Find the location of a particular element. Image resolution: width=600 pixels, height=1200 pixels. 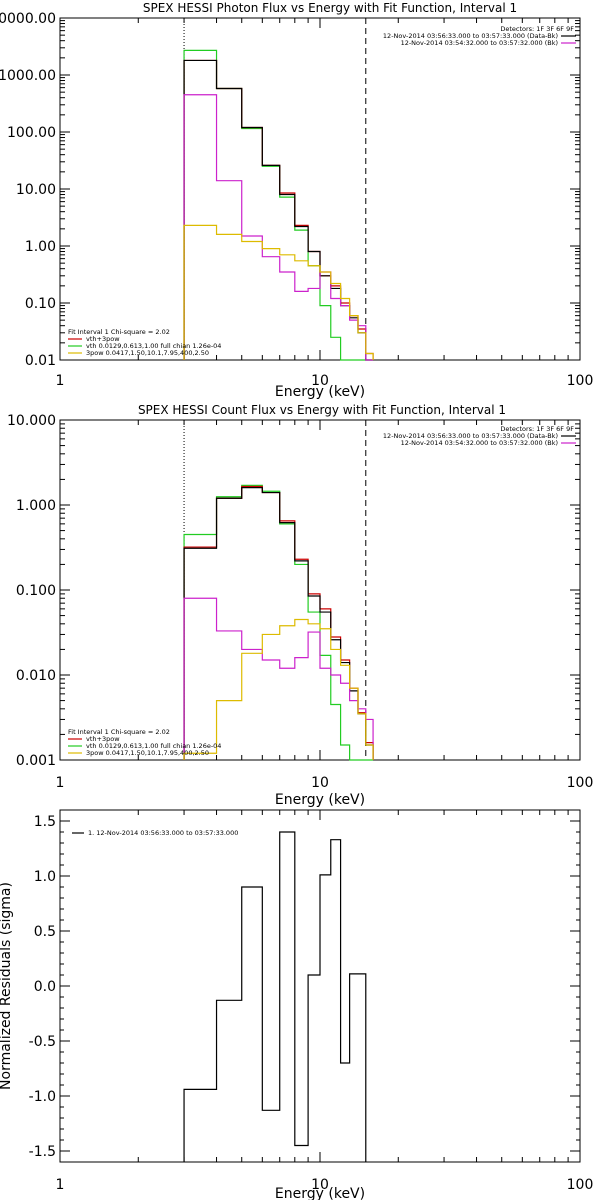

y-tick-label: 0.0 is located at coordinates (45, 987).